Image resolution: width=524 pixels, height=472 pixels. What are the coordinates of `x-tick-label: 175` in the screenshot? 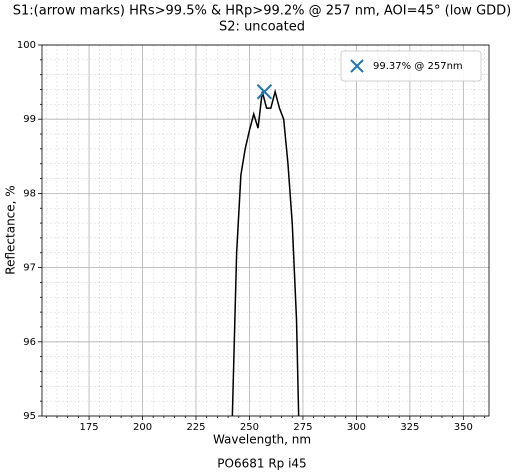 It's located at (89, 427).